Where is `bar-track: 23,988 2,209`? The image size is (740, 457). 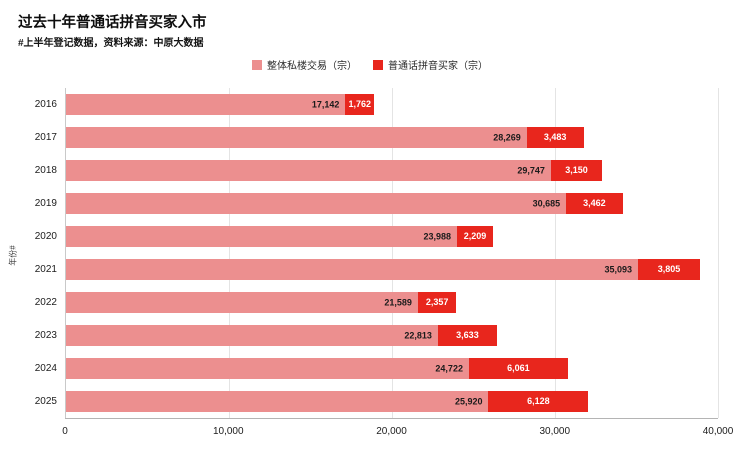
bar-track: 23,988 2,209 is located at coordinates (392, 236).